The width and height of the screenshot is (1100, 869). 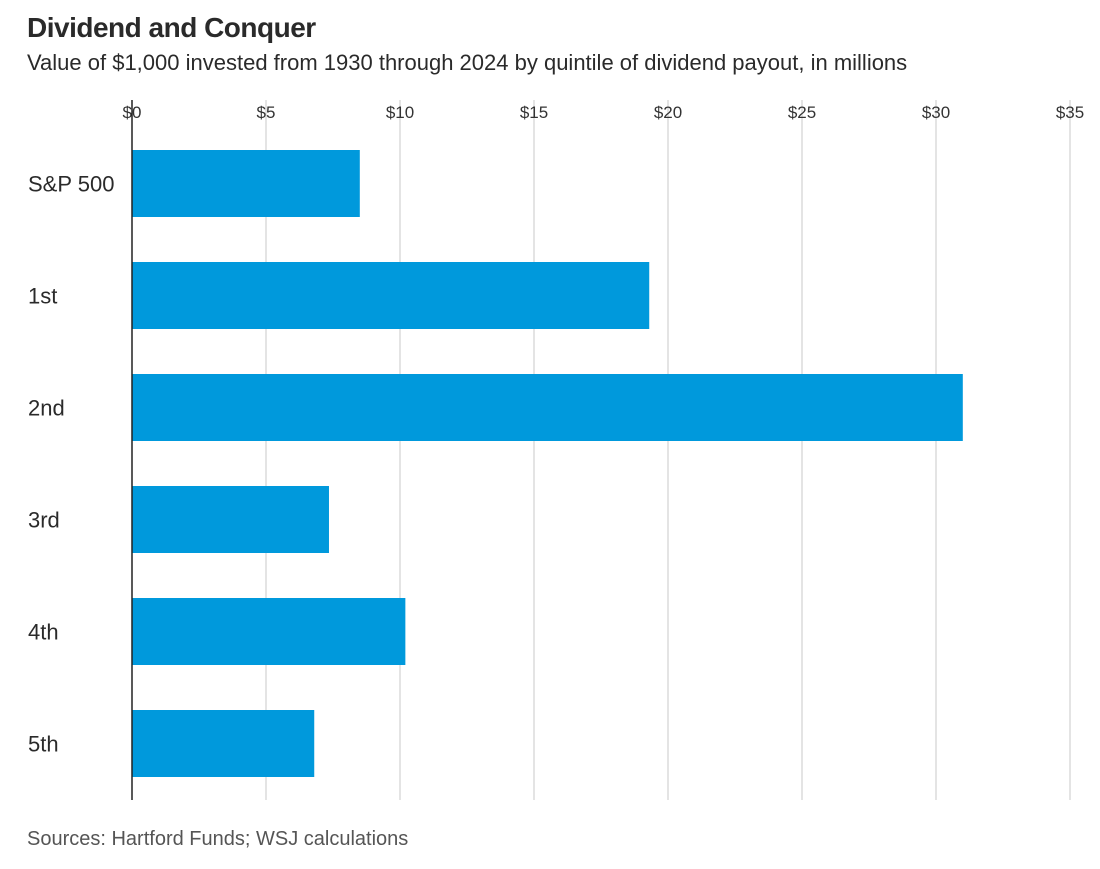 I want to click on bar-3rd, so click(x=230, y=519).